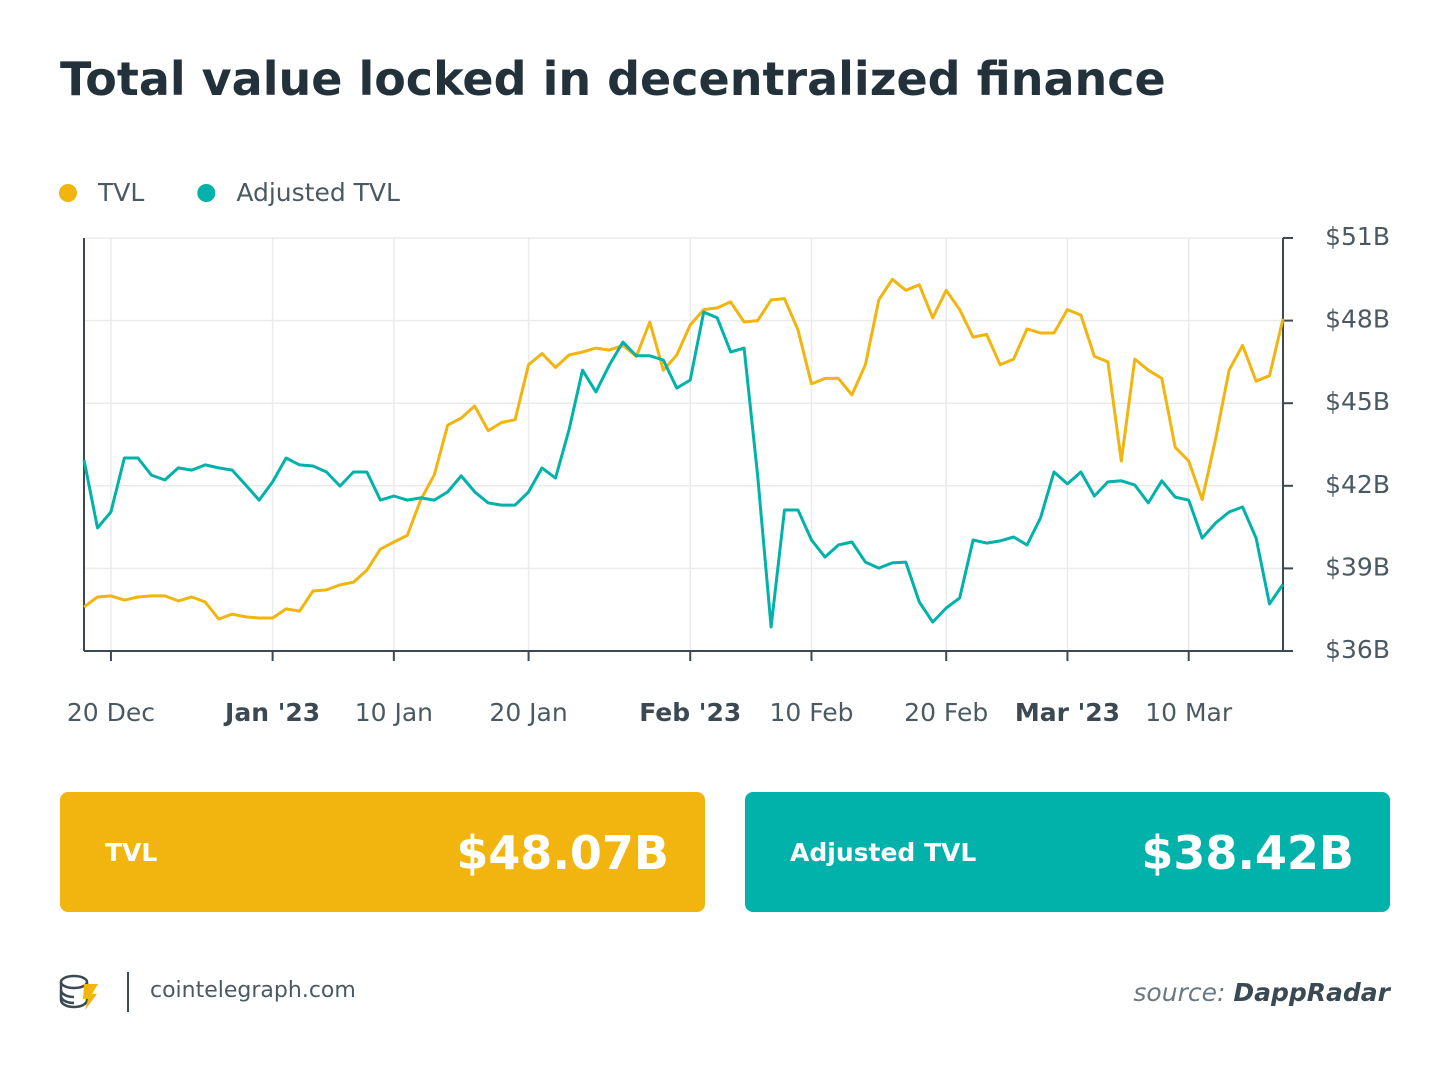  What do you see at coordinates (1357, 484) in the screenshot?
I see `y-tick-label: $42B` at bounding box center [1357, 484].